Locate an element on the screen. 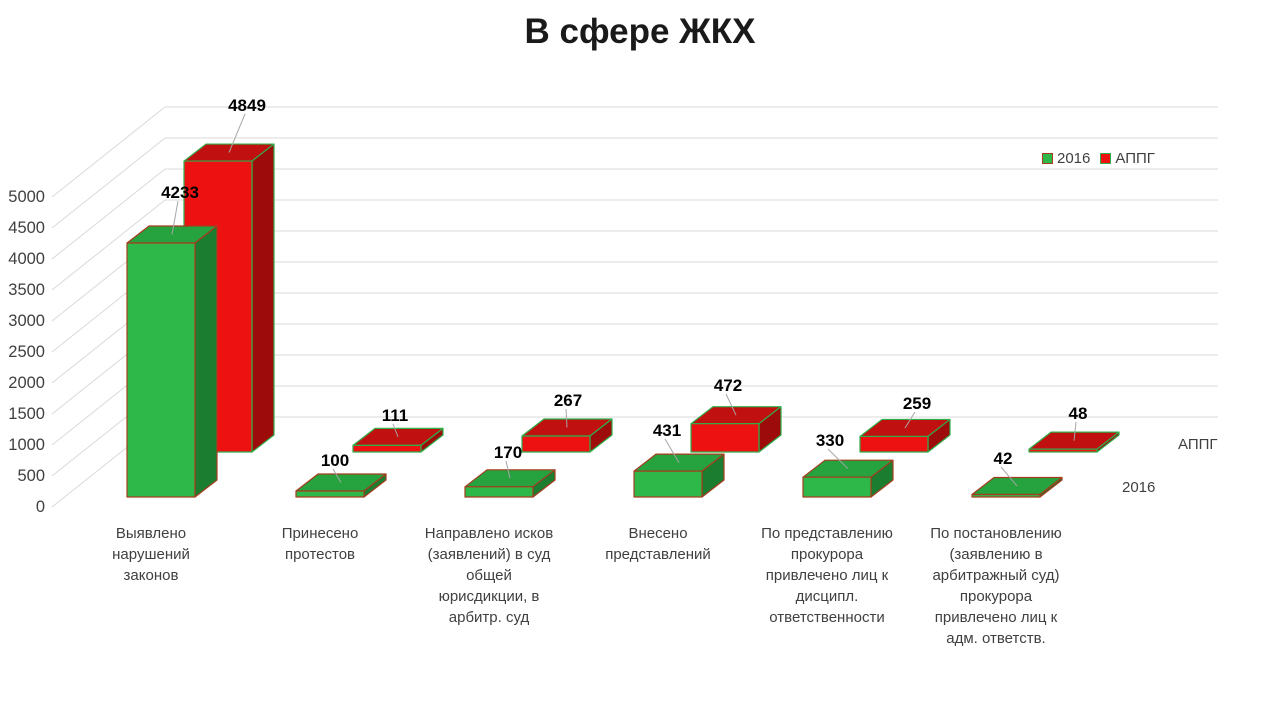 This screenshot has width=1280, height=720. category-label-1: Принесено протестов is located at coordinates (320, 544).